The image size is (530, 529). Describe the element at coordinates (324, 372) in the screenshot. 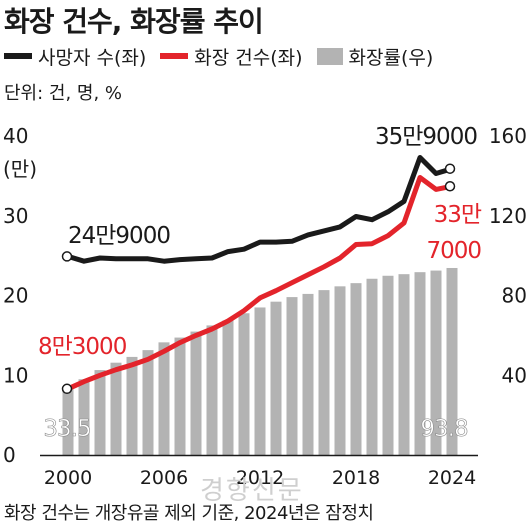

I see `rate-bar-2016` at that location.